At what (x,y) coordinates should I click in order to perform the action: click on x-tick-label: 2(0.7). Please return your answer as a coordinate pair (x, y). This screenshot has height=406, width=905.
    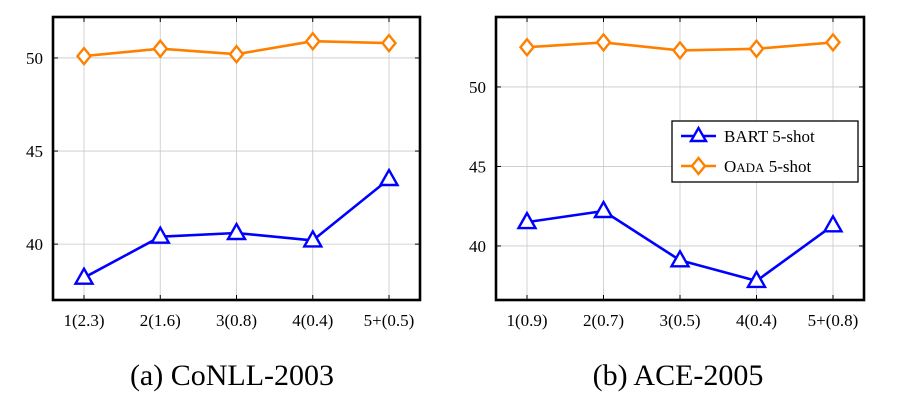
    Looking at the image, I should click on (603, 320).